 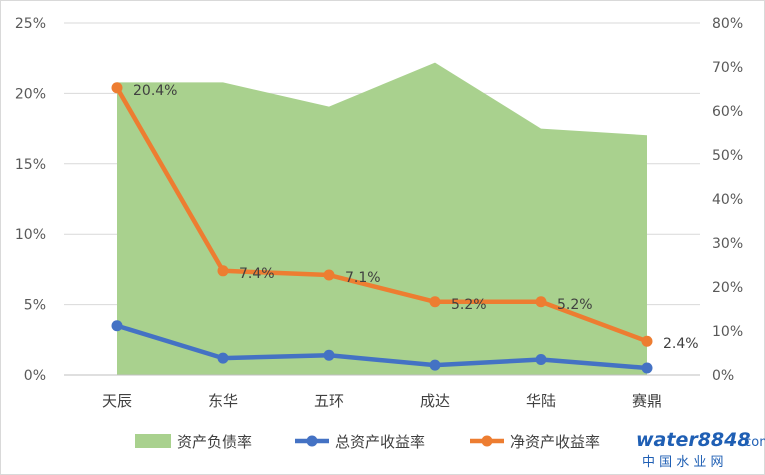 I want to click on watermark-backdrop, so click(x=696, y=447).